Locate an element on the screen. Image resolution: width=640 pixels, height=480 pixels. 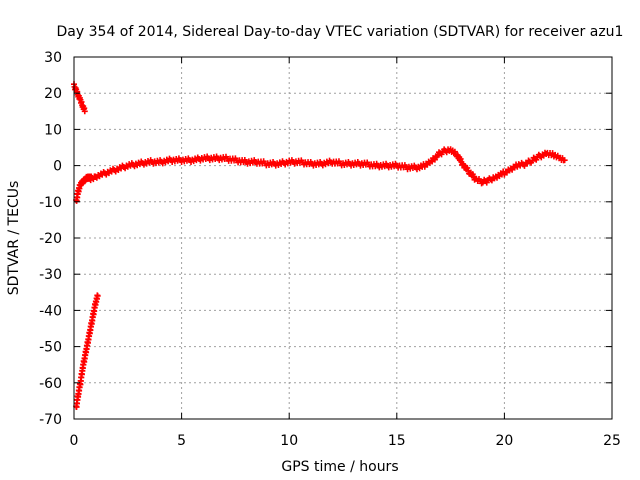
y-tick-label: -50 is located at coordinates (50, 348).